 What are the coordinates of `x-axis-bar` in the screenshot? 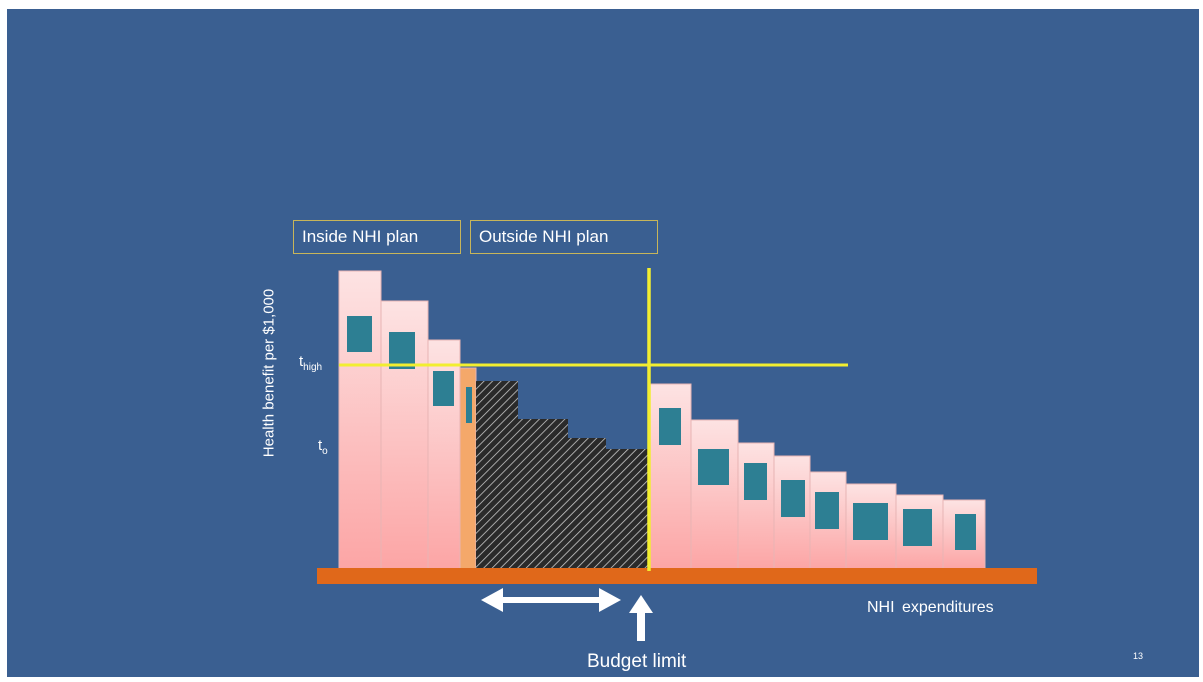 It's located at (677, 576).